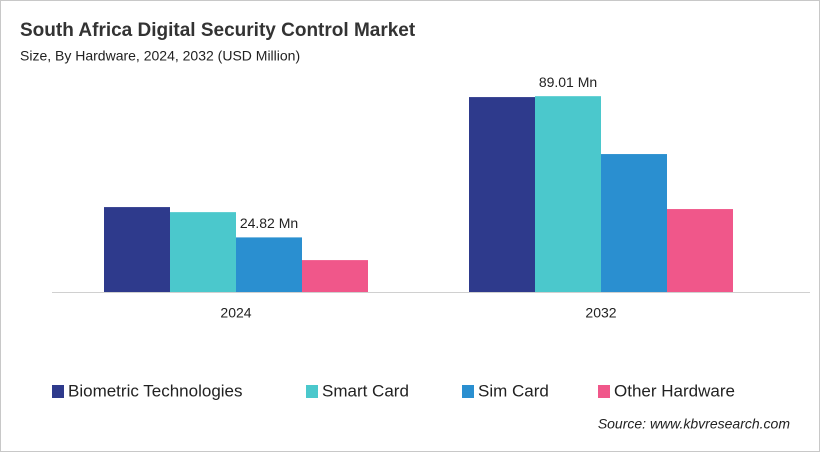  What do you see at coordinates (568, 82) in the screenshot?
I see `value-label: 89.01 Mn` at bounding box center [568, 82].